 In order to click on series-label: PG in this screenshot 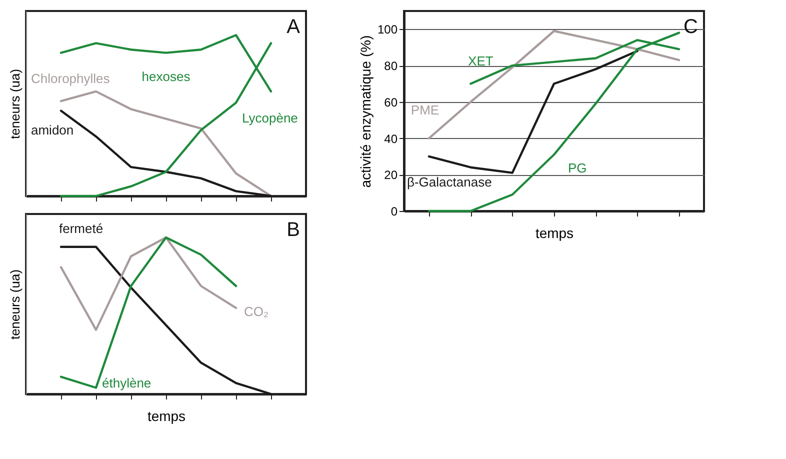, I will do `click(577, 168)`.